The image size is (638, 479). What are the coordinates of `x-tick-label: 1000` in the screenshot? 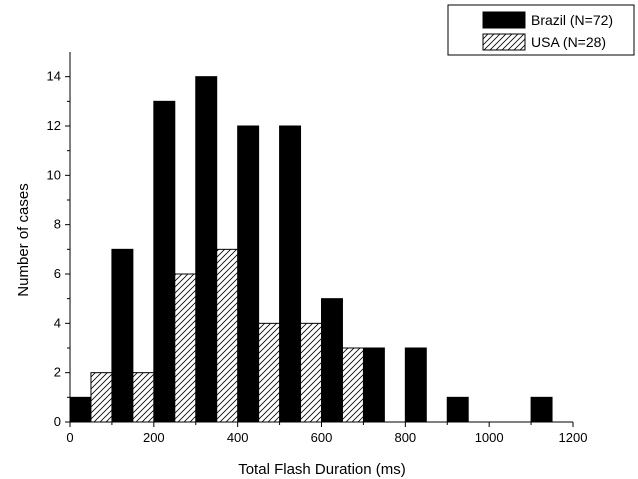 It's located at (489, 437).